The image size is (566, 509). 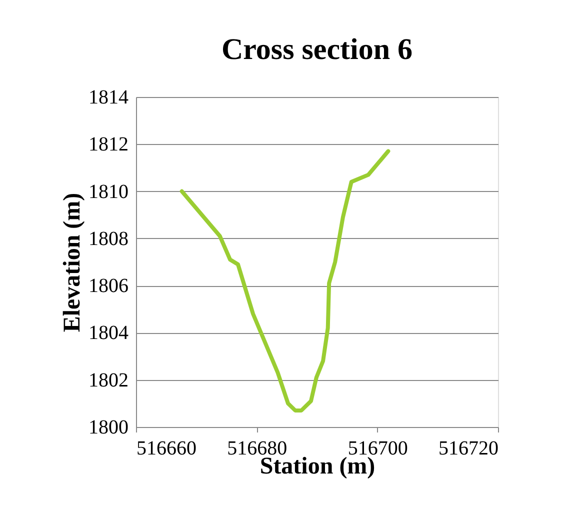 What do you see at coordinates (108, 333) in the screenshot?
I see `y-tick-label: 1804` at bounding box center [108, 333].